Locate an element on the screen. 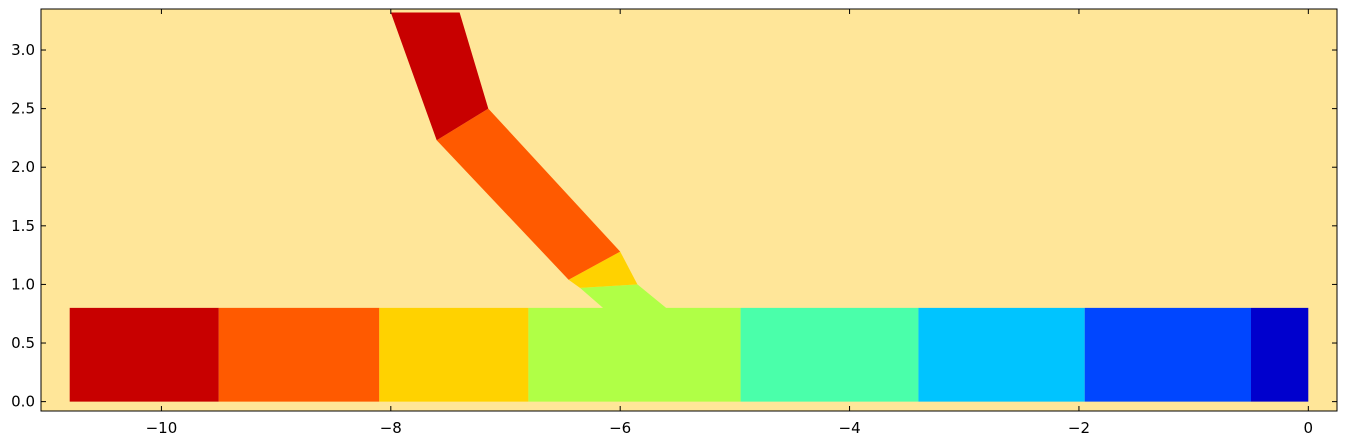 This screenshot has height=443, width=1347. x-tick-label: −8 is located at coordinates (391, 428).